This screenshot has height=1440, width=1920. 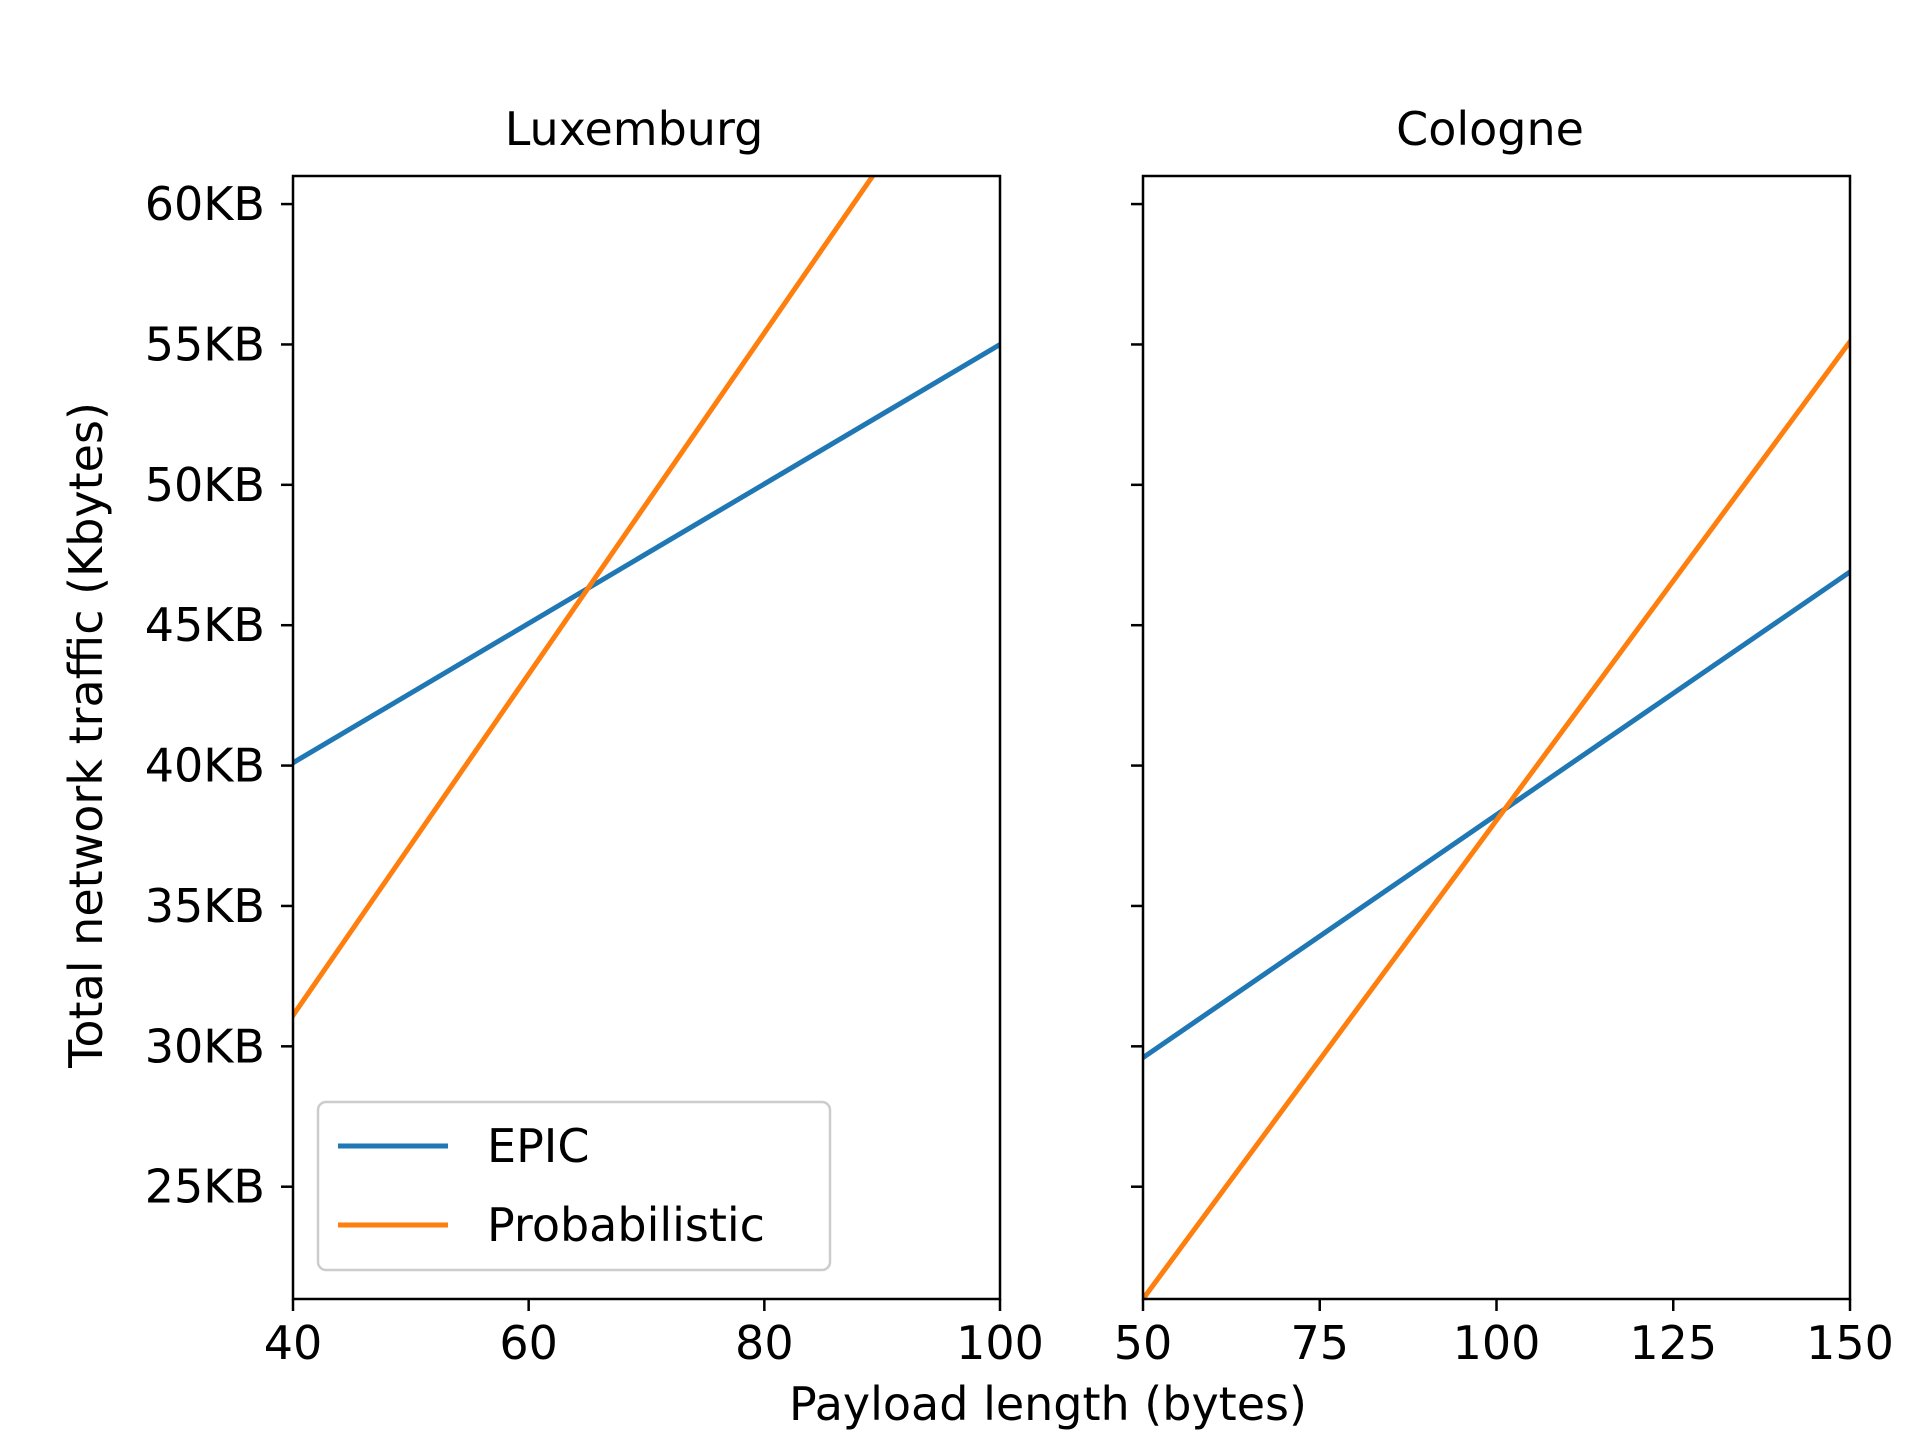 I want to click on x-tick-label: 75, so click(x=1319, y=1343).